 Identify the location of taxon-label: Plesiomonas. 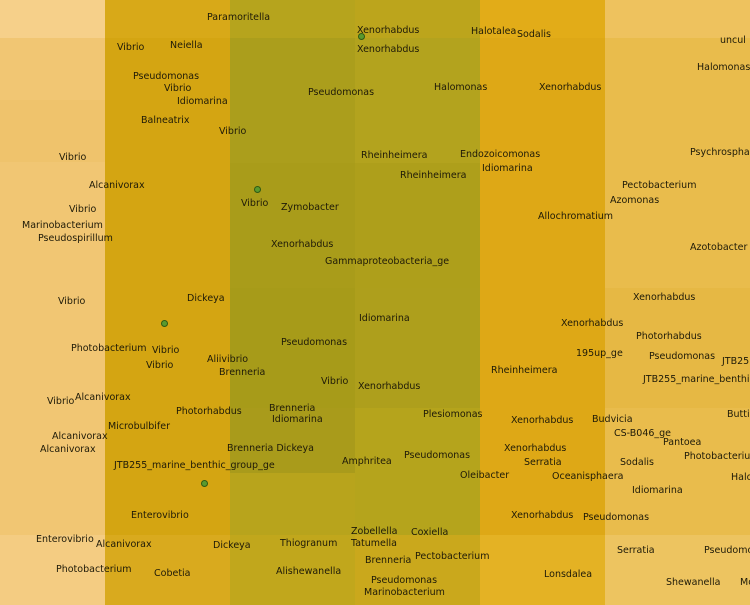
(453, 414).